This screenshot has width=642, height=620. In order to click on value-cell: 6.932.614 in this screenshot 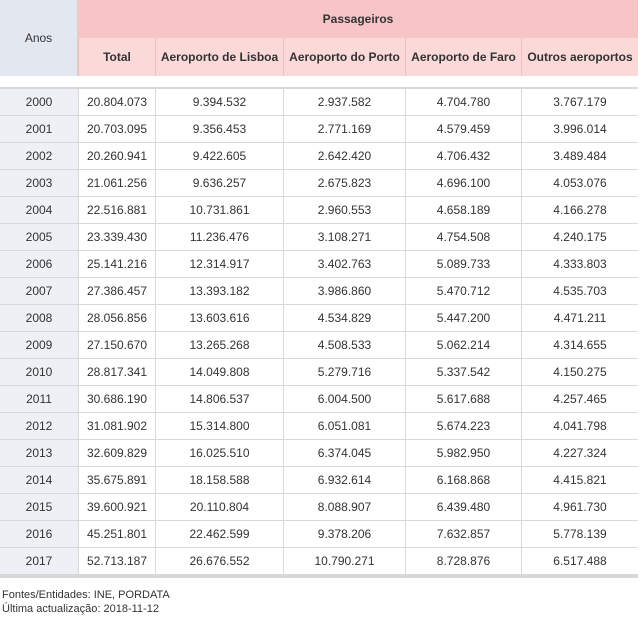, I will do `click(344, 480)`.